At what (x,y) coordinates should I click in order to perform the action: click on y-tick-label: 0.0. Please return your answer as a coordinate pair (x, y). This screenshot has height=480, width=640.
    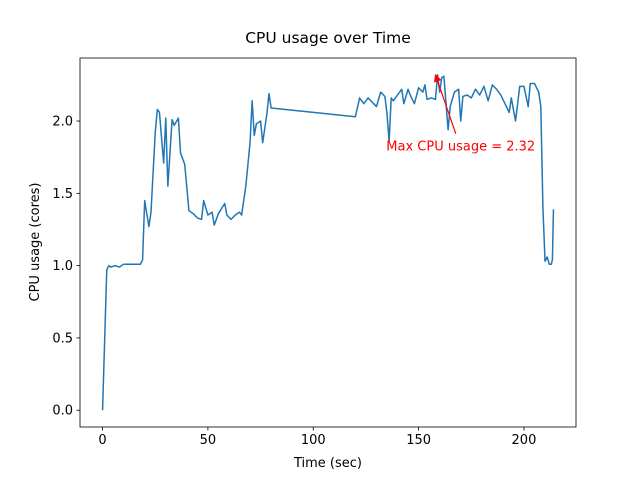
    Looking at the image, I should click on (62, 411).